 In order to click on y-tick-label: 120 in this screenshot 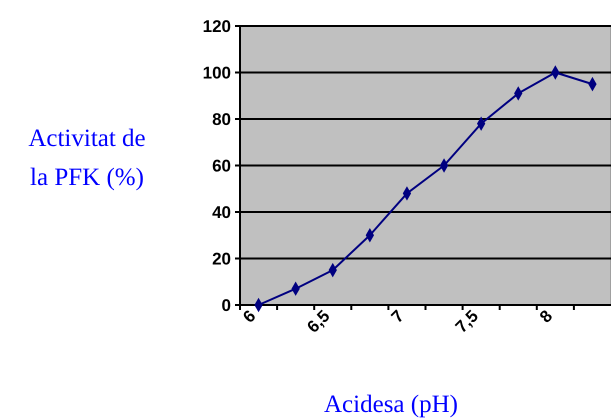, I will do `click(216, 26)`.